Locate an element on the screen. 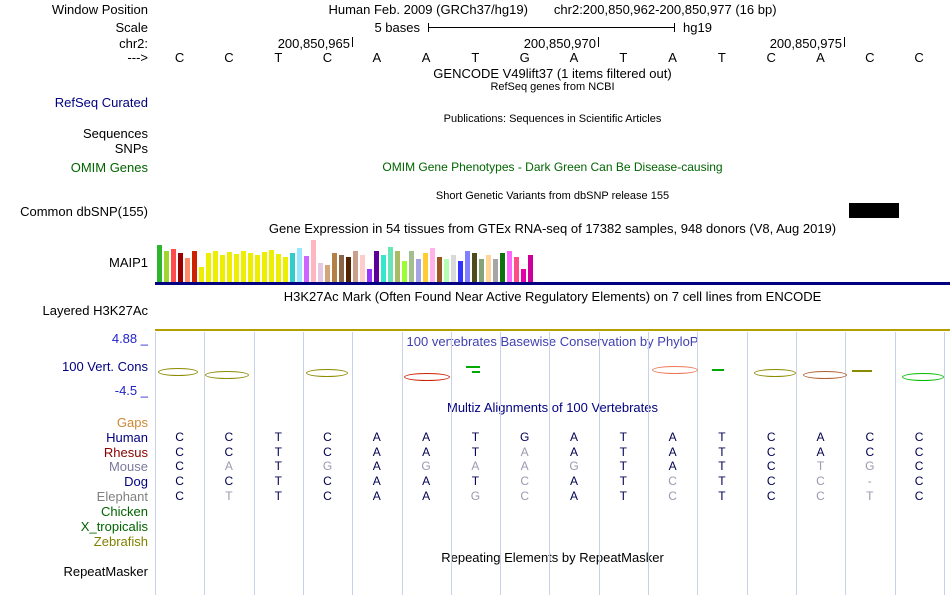 This screenshot has width=950, height=595. left-label-refseq-curated: RefSeq Curated is located at coordinates (101, 102).